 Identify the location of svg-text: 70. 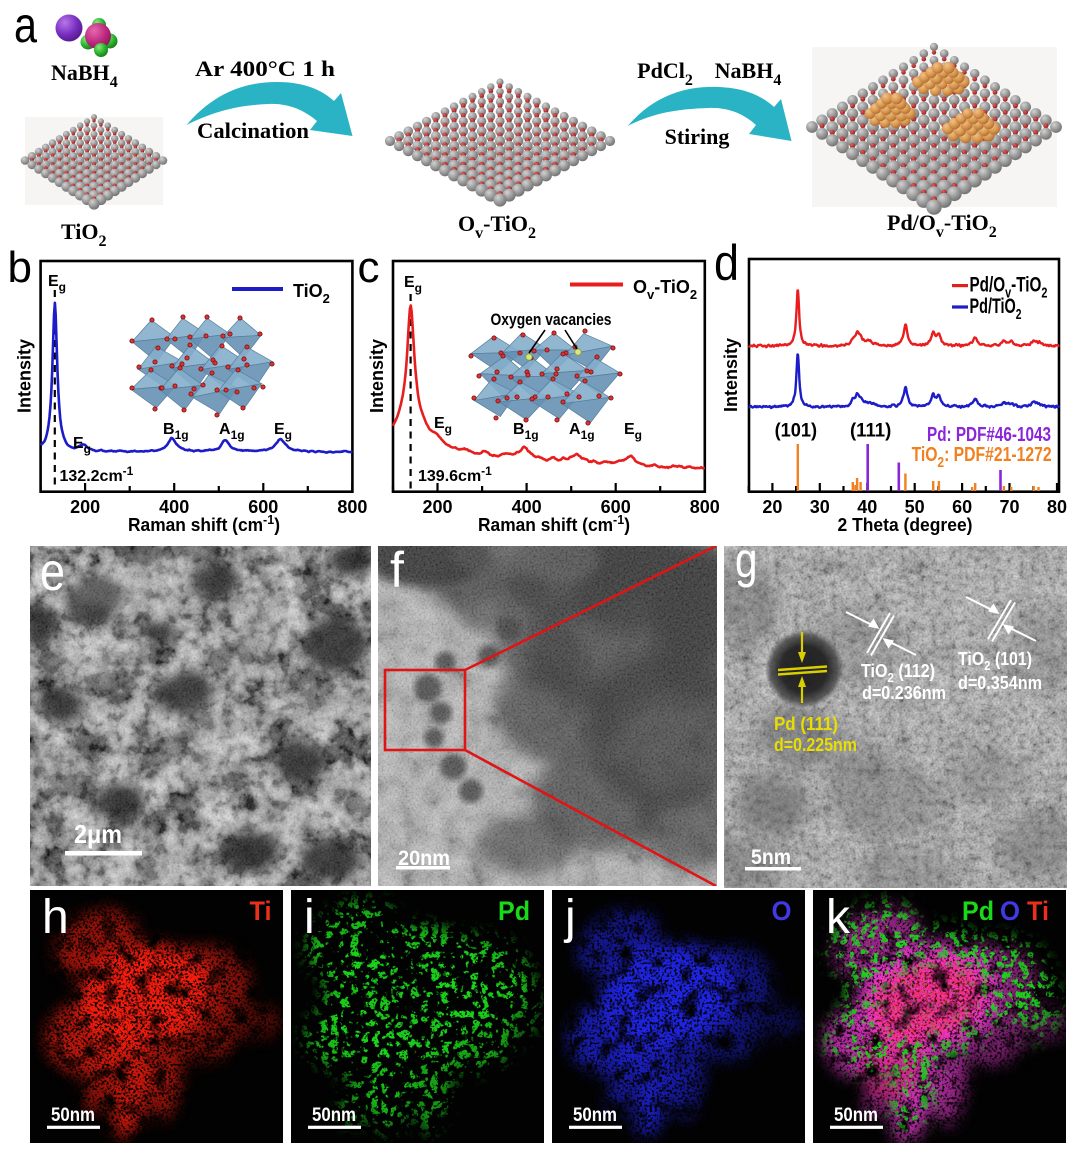
(1009, 507).